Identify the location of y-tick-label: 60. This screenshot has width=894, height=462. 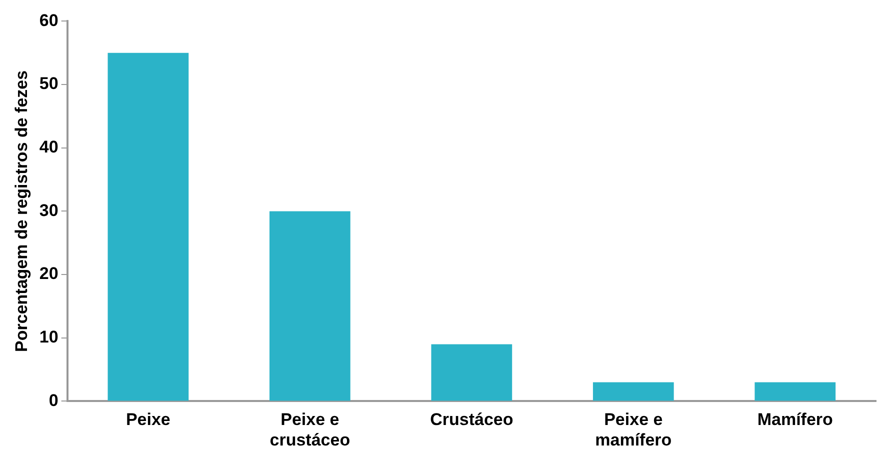
(48, 20).